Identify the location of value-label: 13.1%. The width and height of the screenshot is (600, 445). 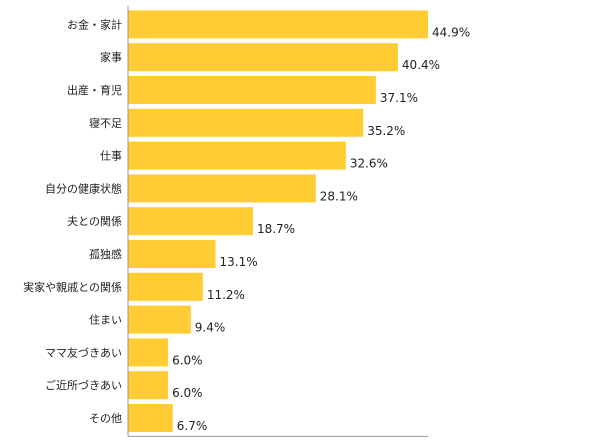
(239, 262).